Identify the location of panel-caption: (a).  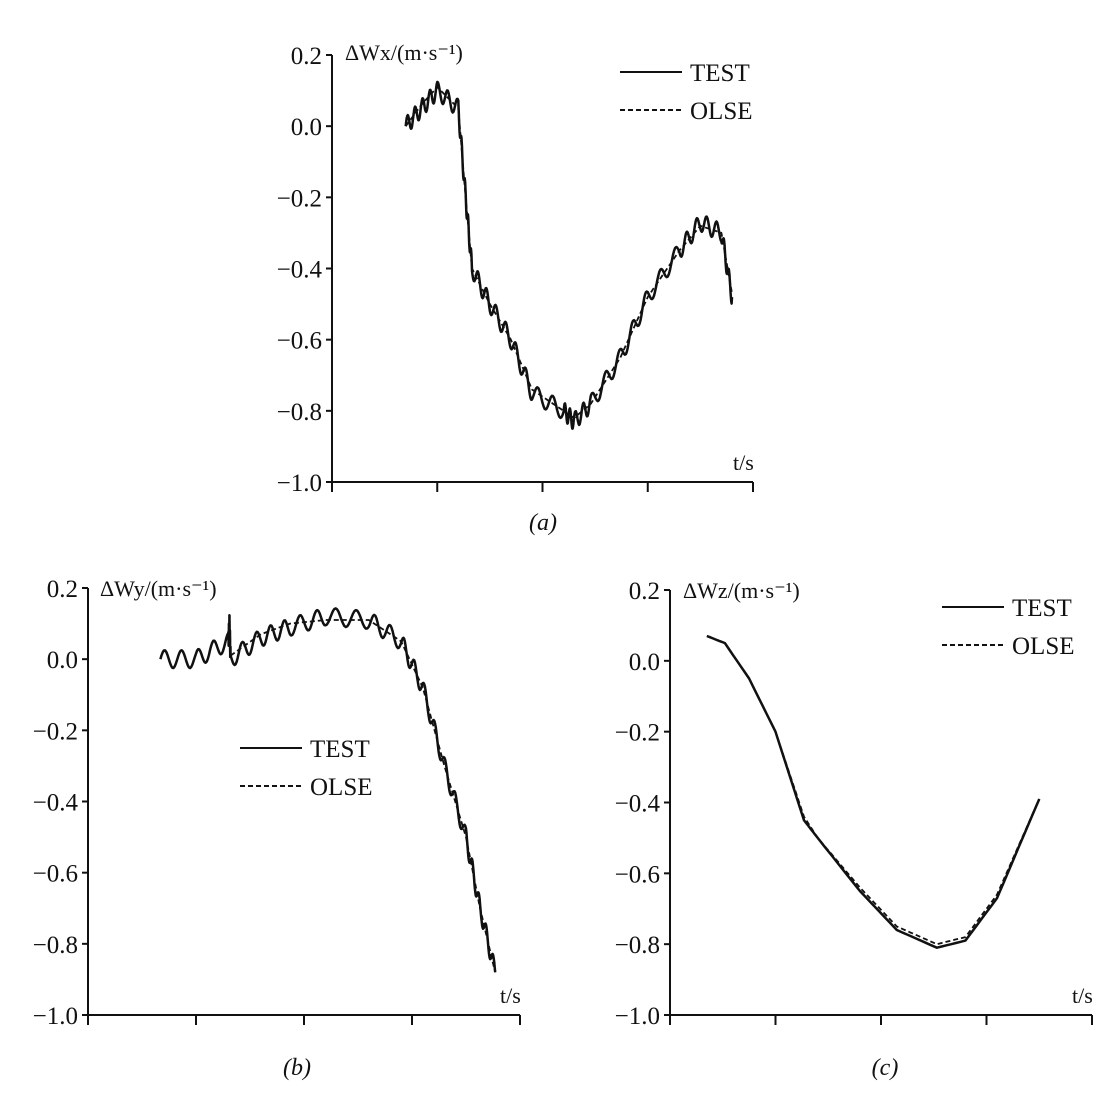
(543, 523).